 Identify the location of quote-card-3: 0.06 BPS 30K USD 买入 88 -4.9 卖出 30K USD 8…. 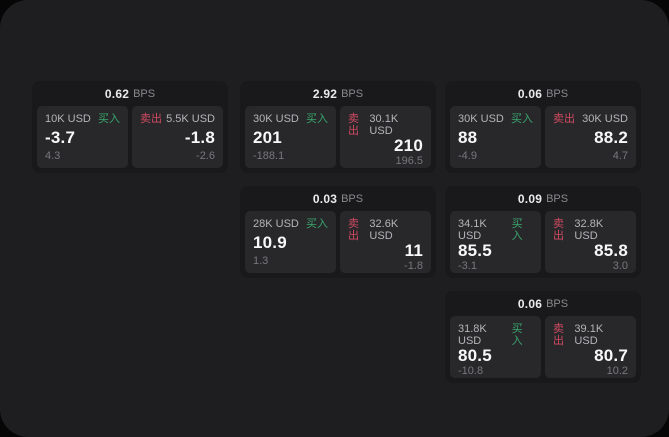
(543, 127).